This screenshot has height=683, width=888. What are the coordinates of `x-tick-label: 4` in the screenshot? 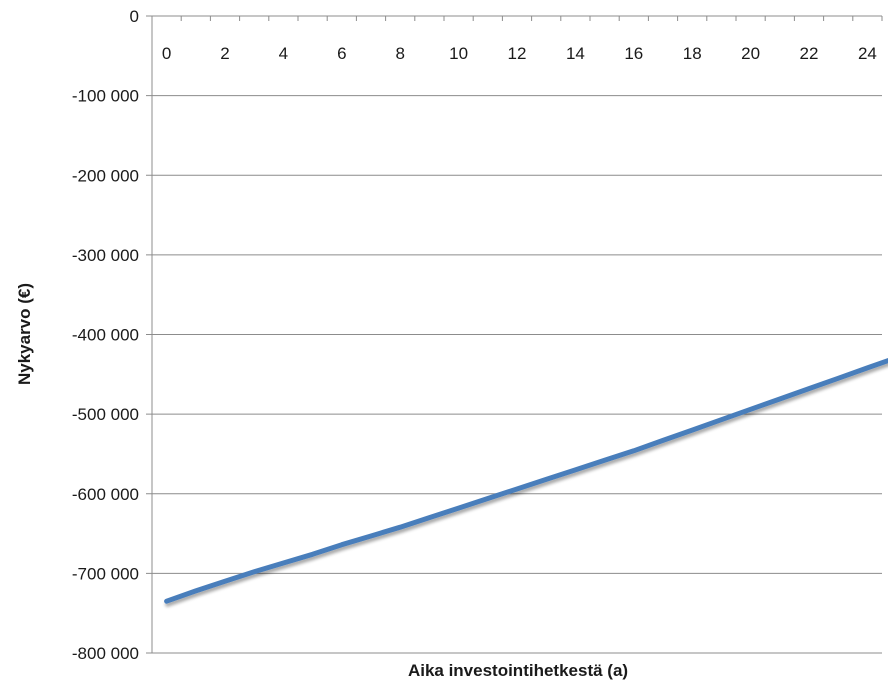 It's located at (283, 53).